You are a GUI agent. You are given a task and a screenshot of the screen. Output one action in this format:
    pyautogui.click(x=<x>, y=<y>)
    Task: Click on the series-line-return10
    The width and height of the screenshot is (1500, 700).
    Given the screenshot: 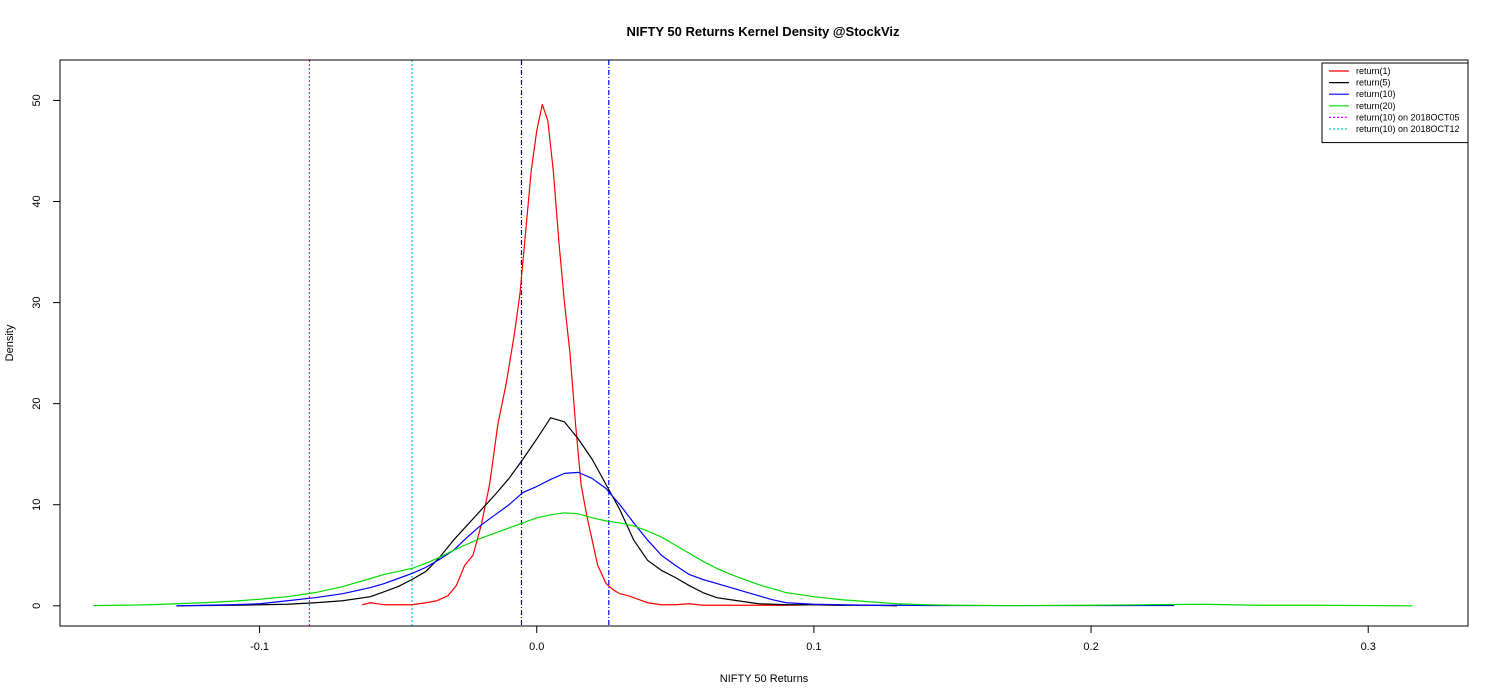 What is the action you would take?
    pyautogui.click(x=675, y=539)
    